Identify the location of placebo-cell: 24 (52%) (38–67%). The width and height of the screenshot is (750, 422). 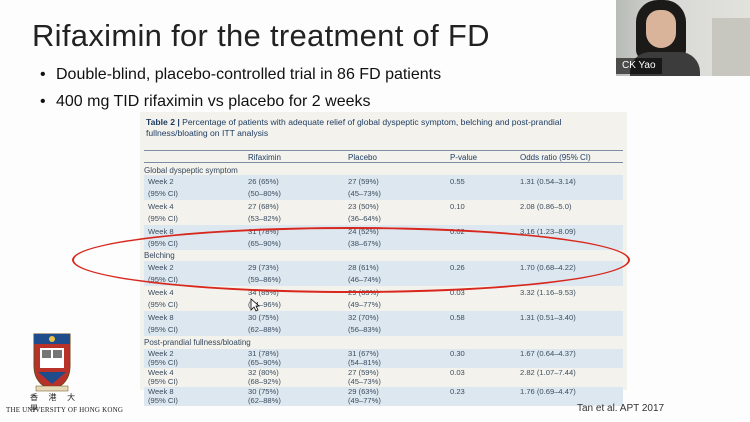
(364, 237).